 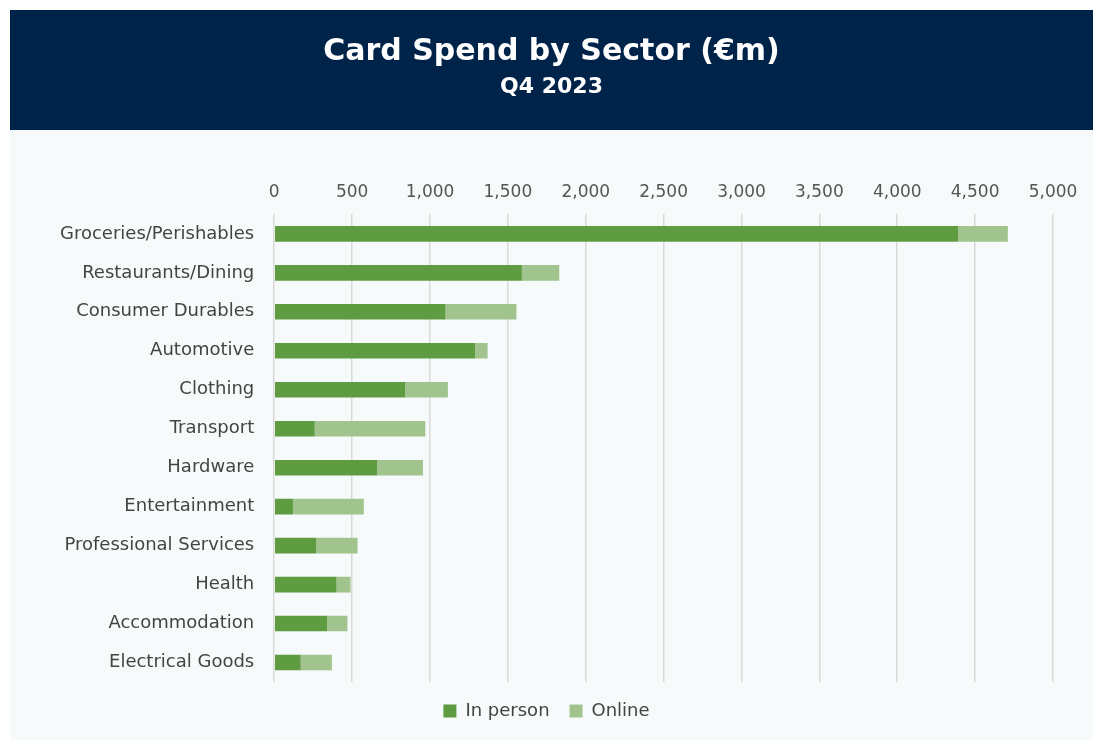 What do you see at coordinates (507, 709) in the screenshot?
I see `legend-label: In person` at bounding box center [507, 709].